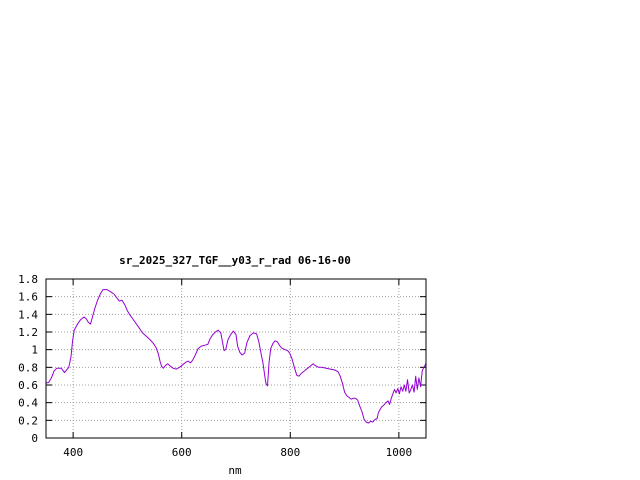  Describe the element at coordinates (28, 314) in the screenshot. I see `y-tick-label: 1.4` at that location.